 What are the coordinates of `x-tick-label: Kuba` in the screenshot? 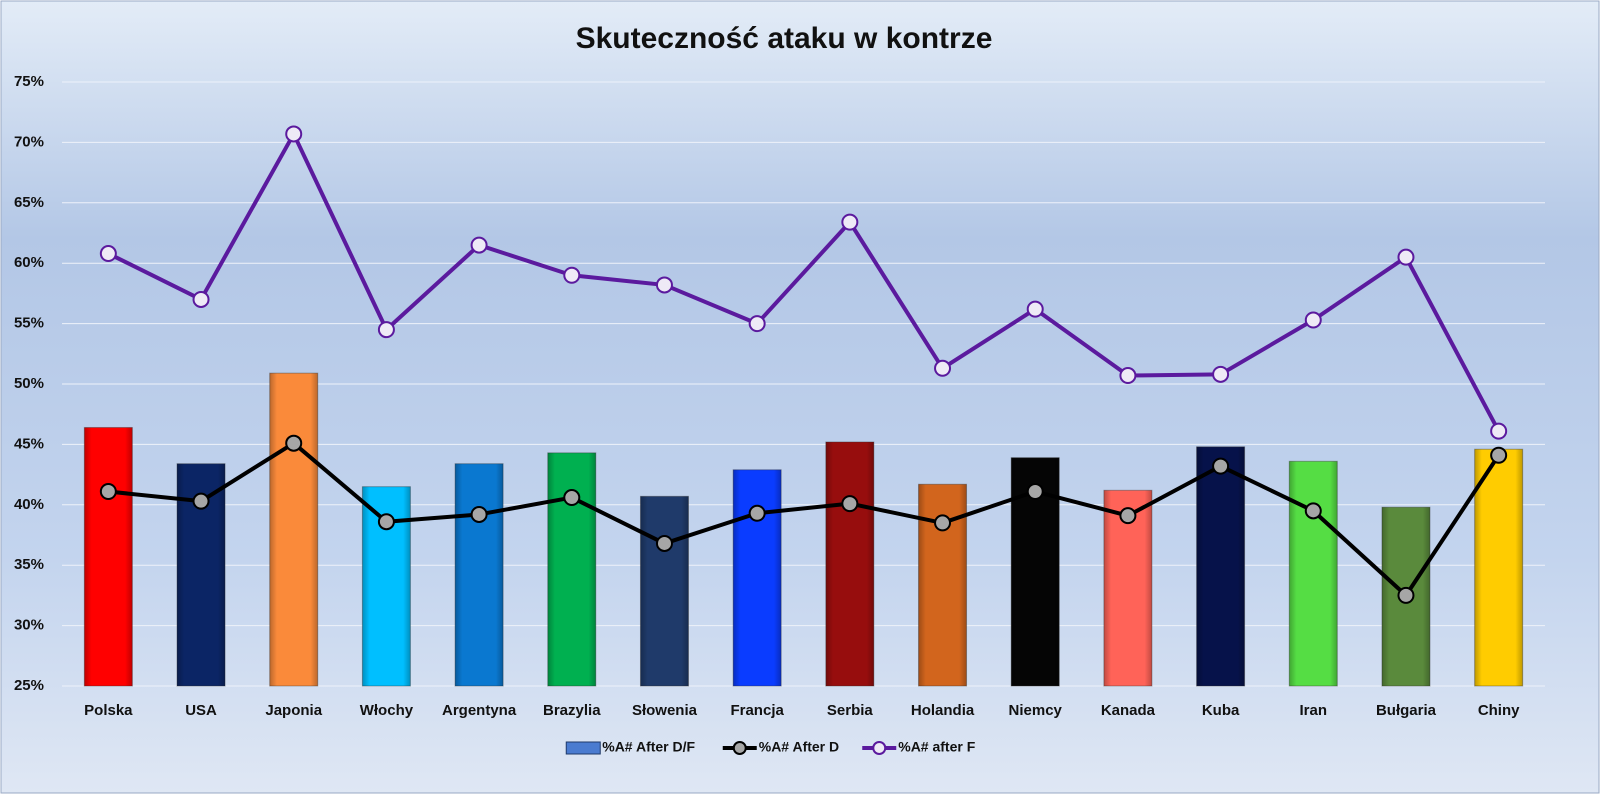 It's located at (1221, 710).